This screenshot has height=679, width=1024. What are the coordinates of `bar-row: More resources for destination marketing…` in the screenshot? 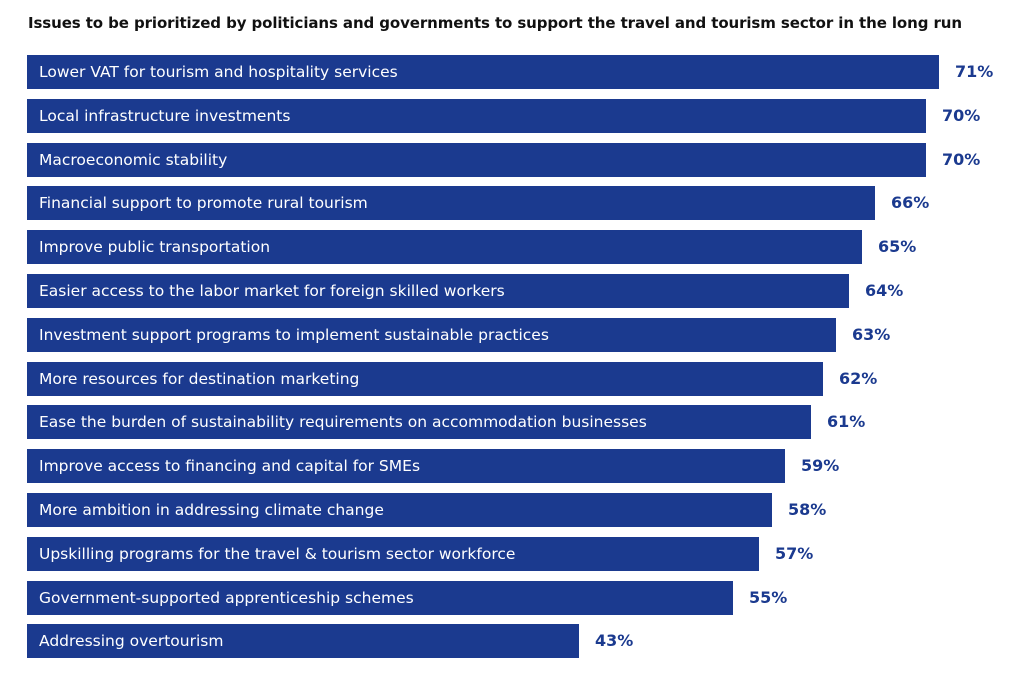 It's located at (465, 379).